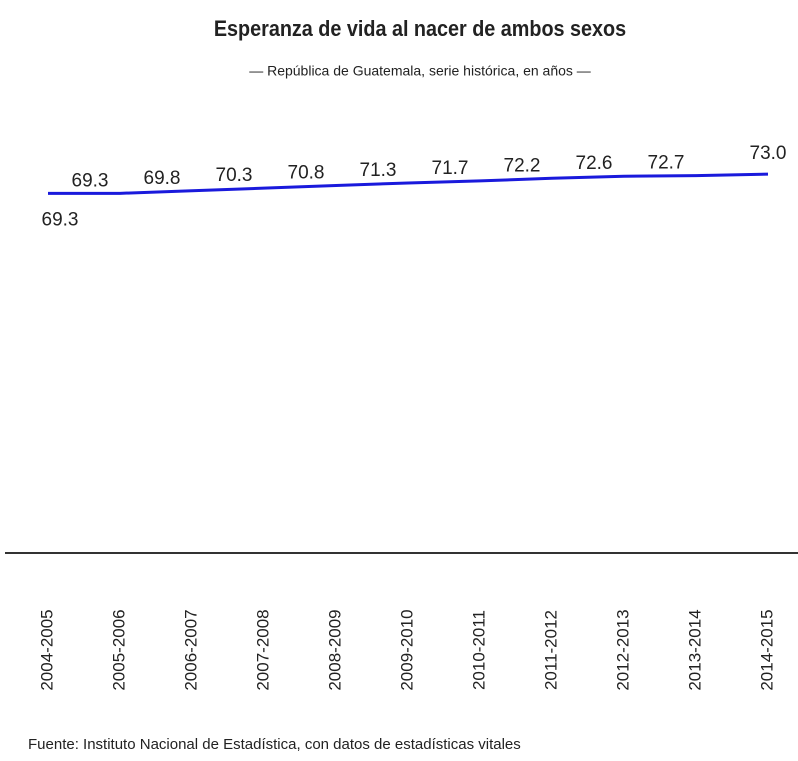 The image size is (798, 761). Describe the element at coordinates (190, 649) in the screenshot. I see `x-tick-label: 2006-2007` at that location.